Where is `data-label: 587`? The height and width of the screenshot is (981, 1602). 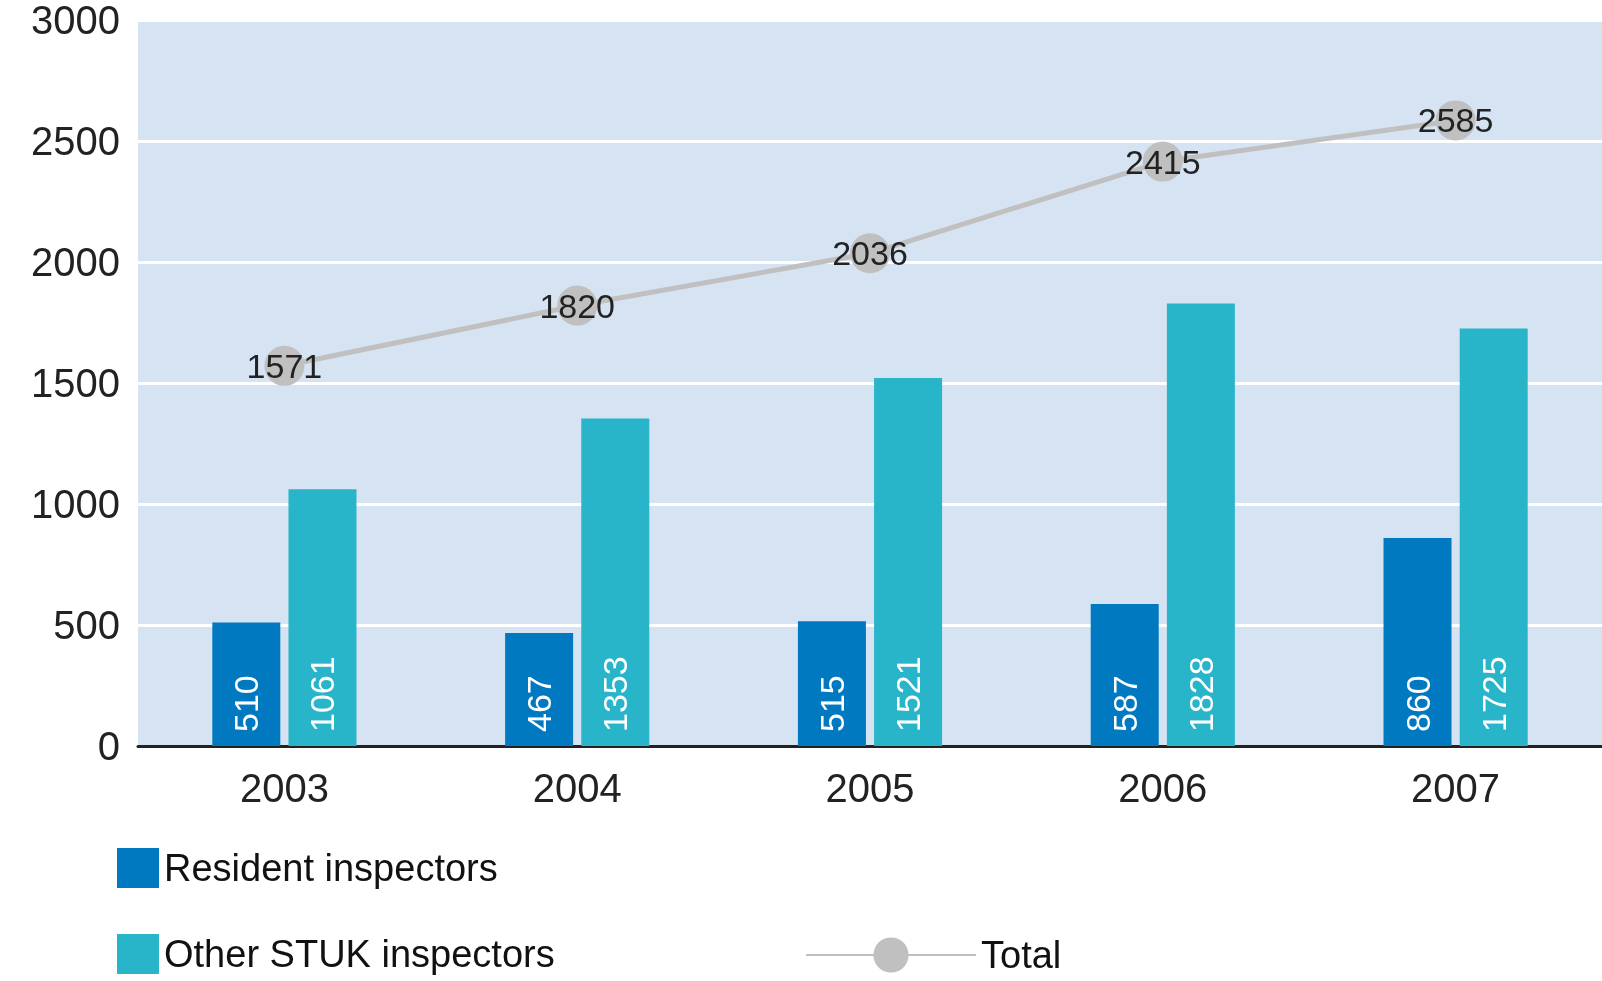 data-label: 587 is located at coordinates (1124, 703).